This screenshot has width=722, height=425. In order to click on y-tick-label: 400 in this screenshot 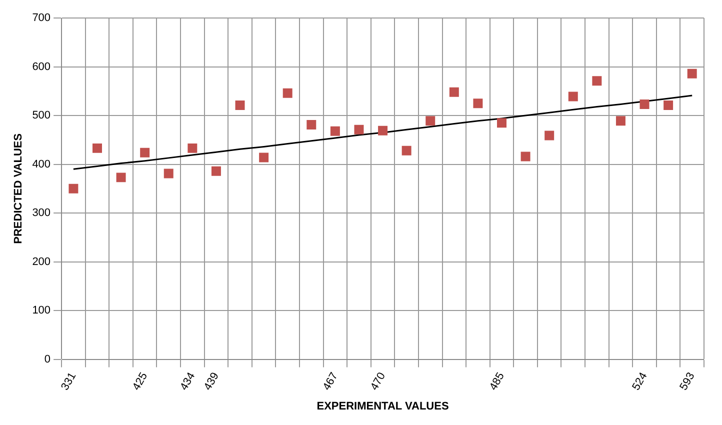, I will do `click(41, 164)`.